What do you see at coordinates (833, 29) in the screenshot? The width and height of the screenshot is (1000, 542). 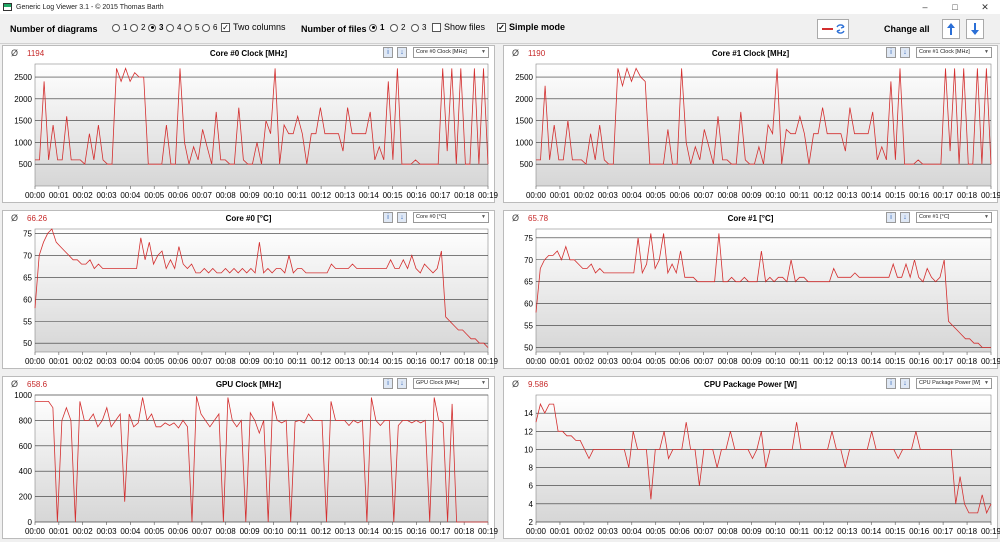 I see `line-style-button` at bounding box center [833, 29].